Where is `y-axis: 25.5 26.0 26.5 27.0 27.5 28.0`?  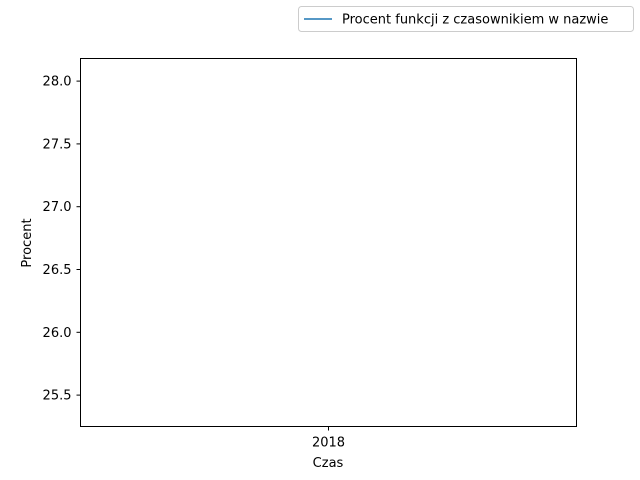 y-axis: 25.5 26.0 26.5 27.0 27.5 28.0 is located at coordinates (62, 239).